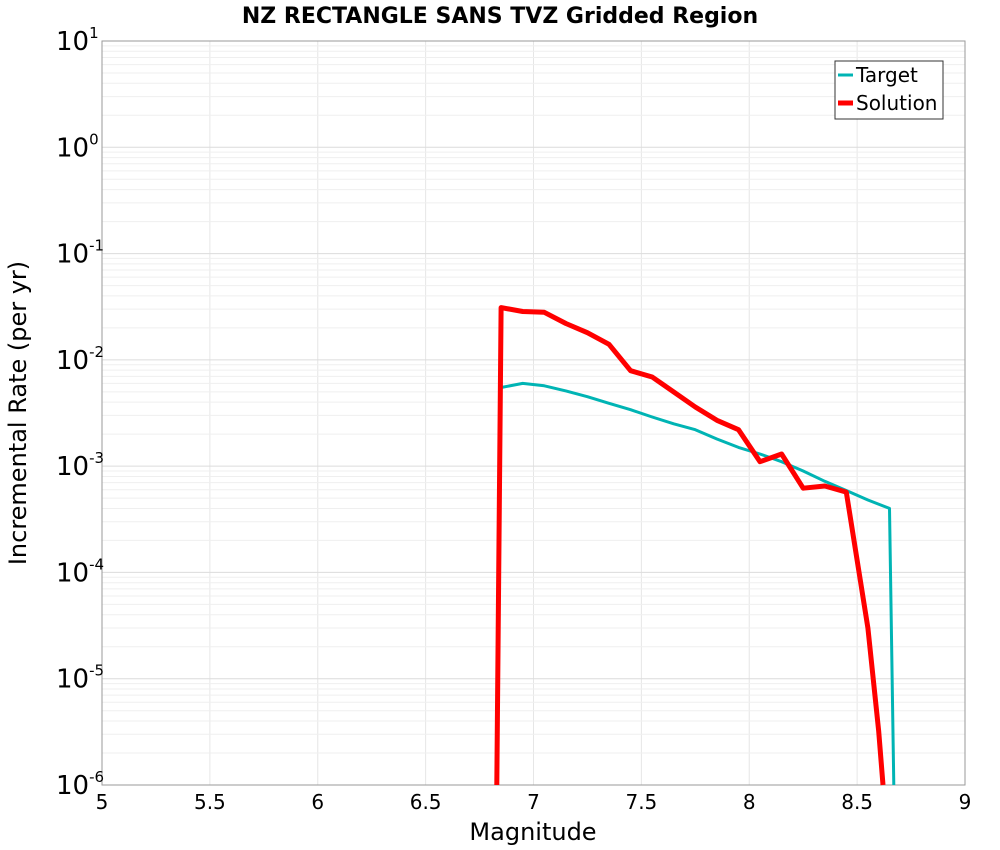 The width and height of the screenshot is (1000, 850). What do you see at coordinates (80, 784) in the screenshot?
I see `y-tick-label: 10⁻⁶` at bounding box center [80, 784].